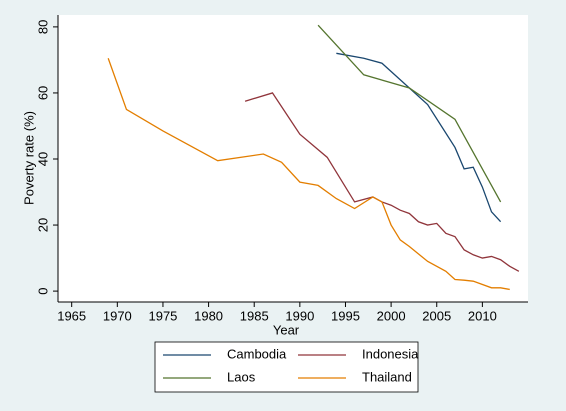  What do you see at coordinates (162, 315) in the screenshot?
I see `x-tick-label: 1975` at bounding box center [162, 315].